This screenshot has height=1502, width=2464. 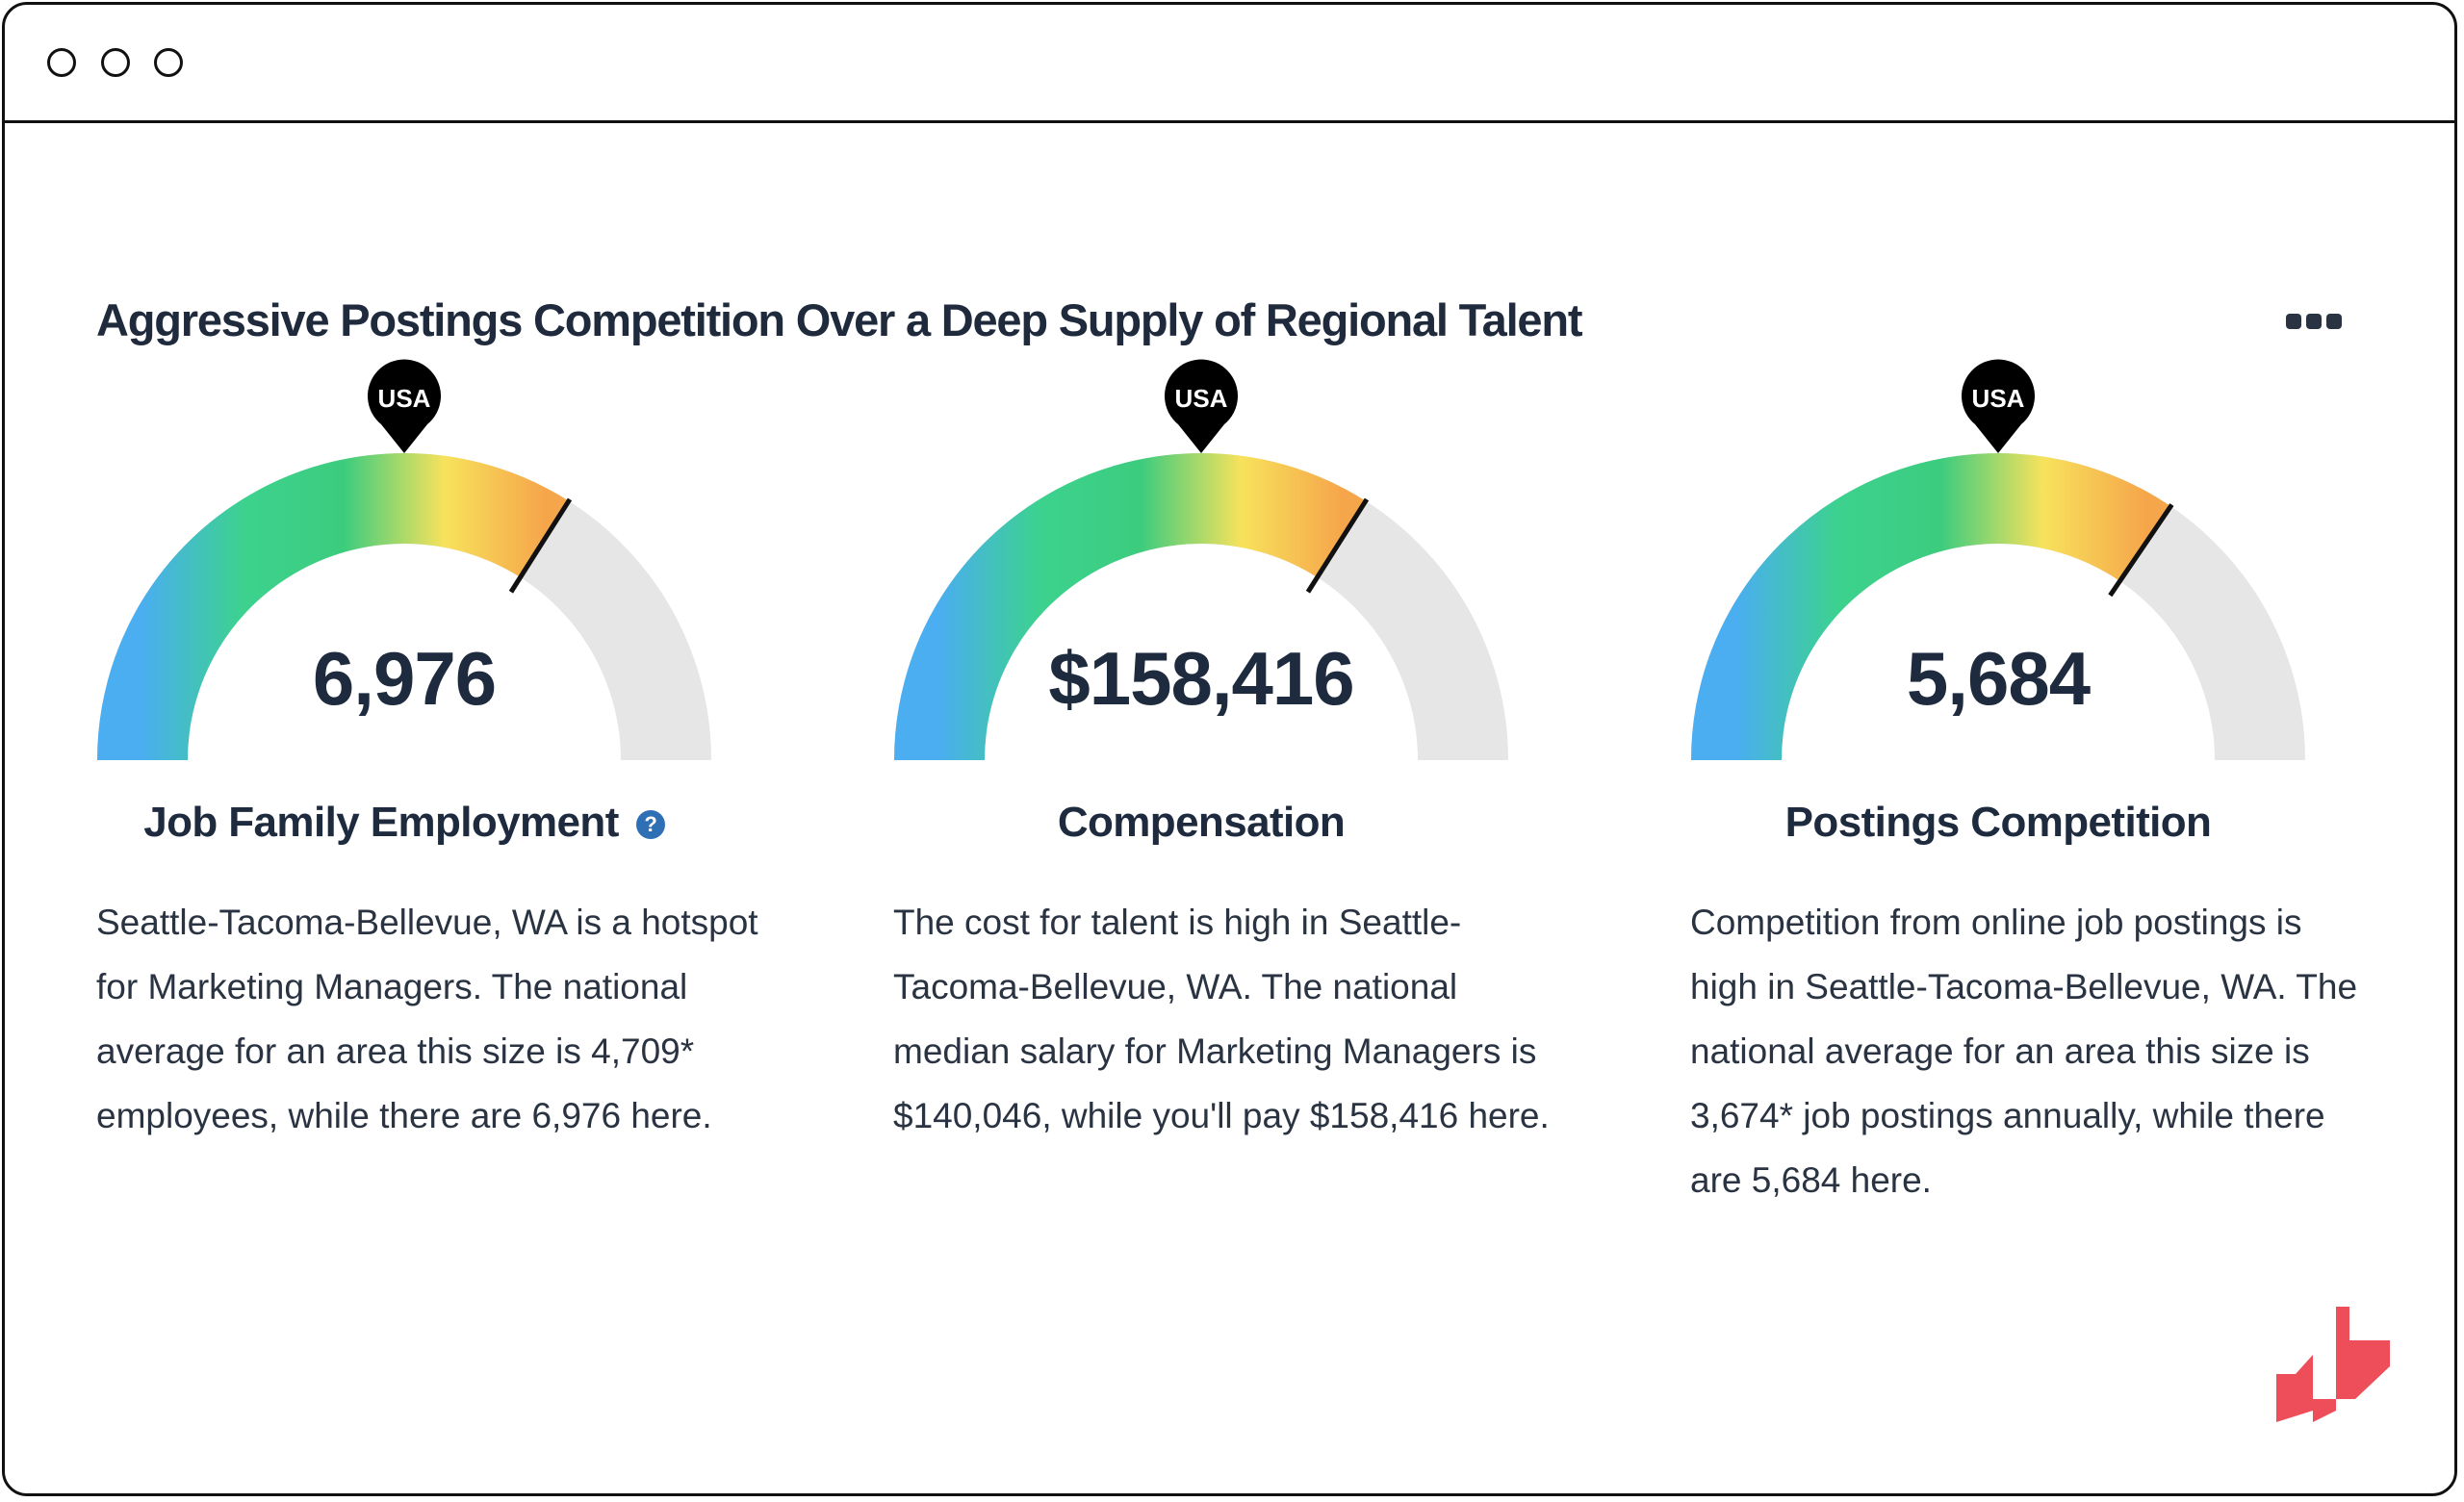 I want to click on window-close-dot, so click(x=61, y=62).